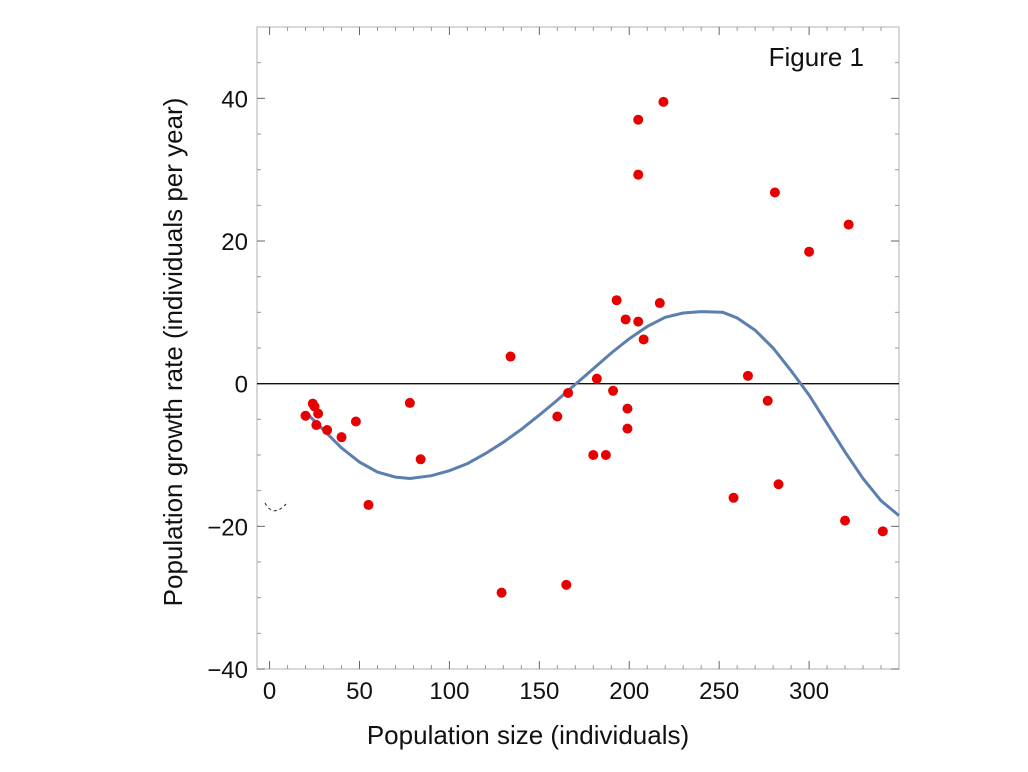  Describe the element at coordinates (809, 691) in the screenshot. I see `x-tick-label: 300` at that location.